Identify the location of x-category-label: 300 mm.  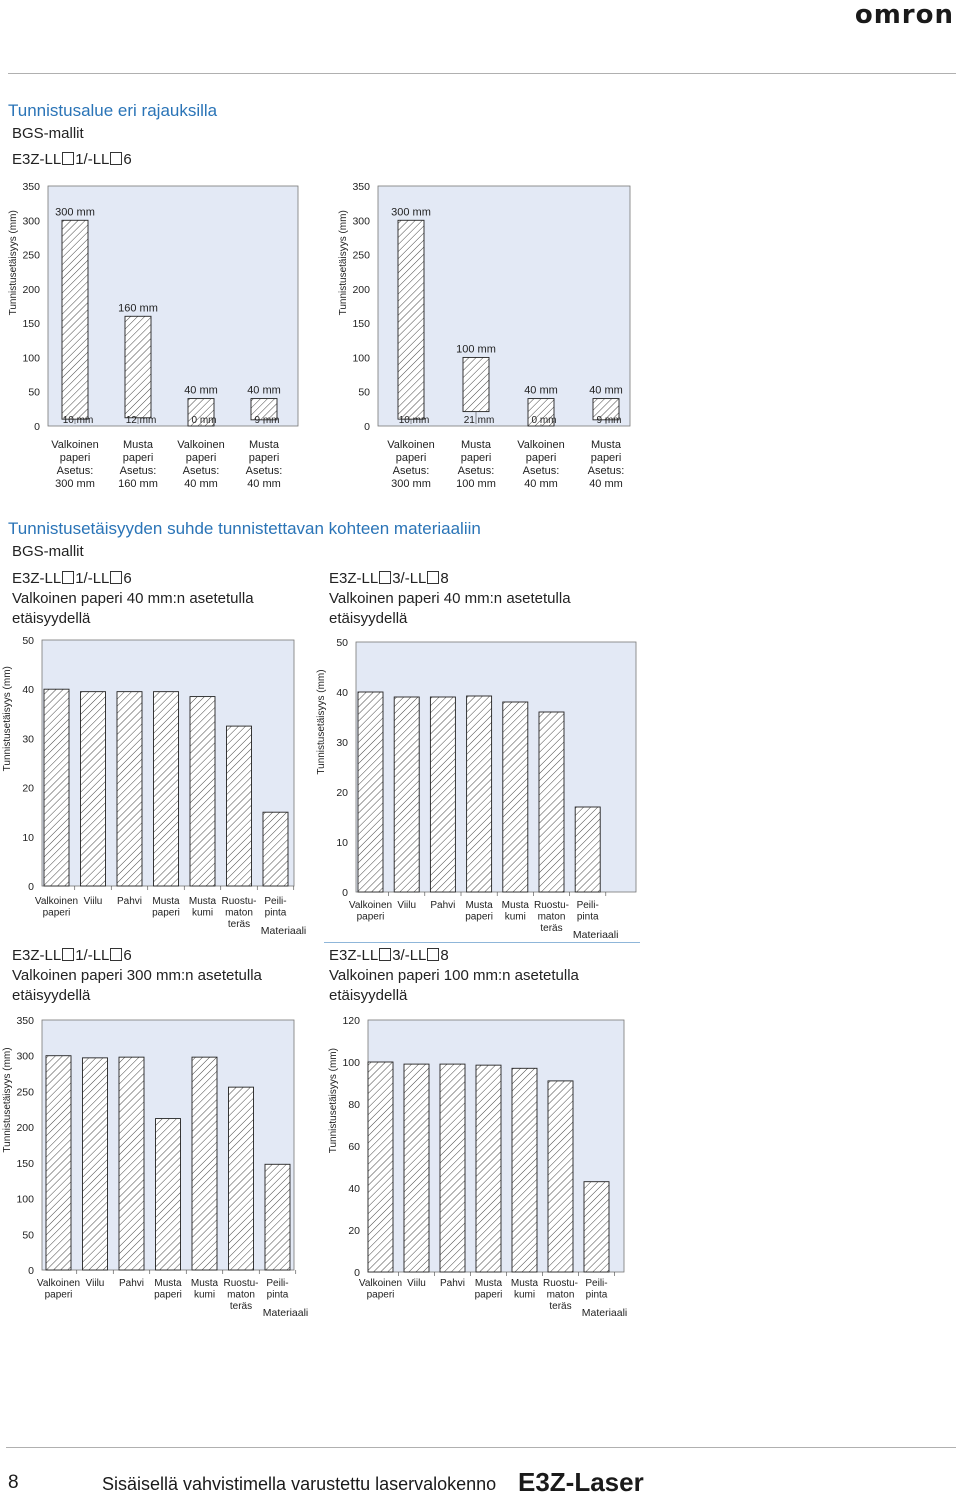
(411, 484).